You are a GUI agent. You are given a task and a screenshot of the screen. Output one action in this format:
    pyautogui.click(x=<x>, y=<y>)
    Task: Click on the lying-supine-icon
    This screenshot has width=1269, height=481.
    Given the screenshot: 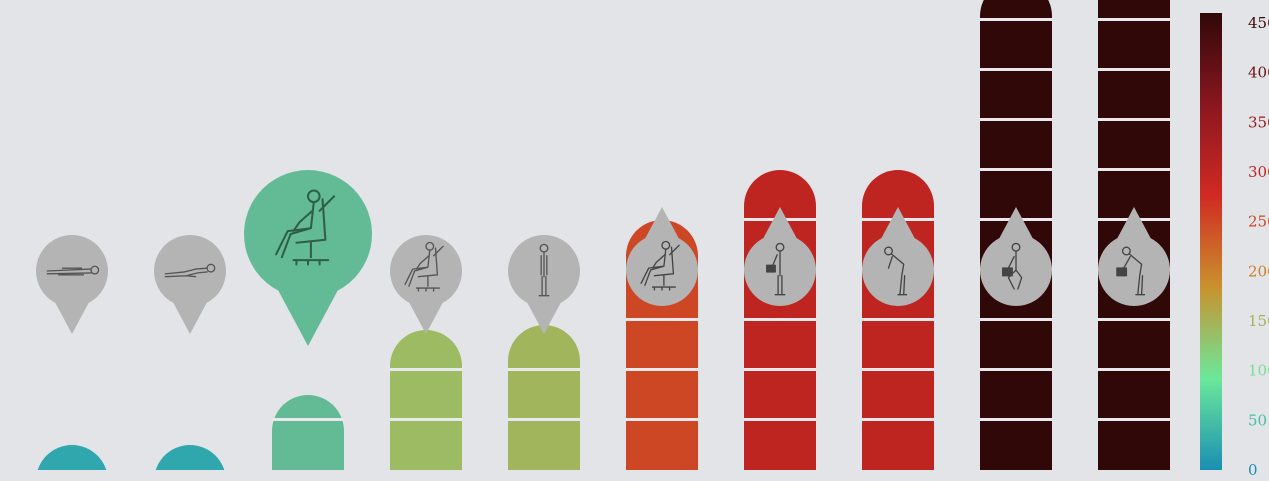 What is the action you would take?
    pyautogui.click(x=73, y=270)
    